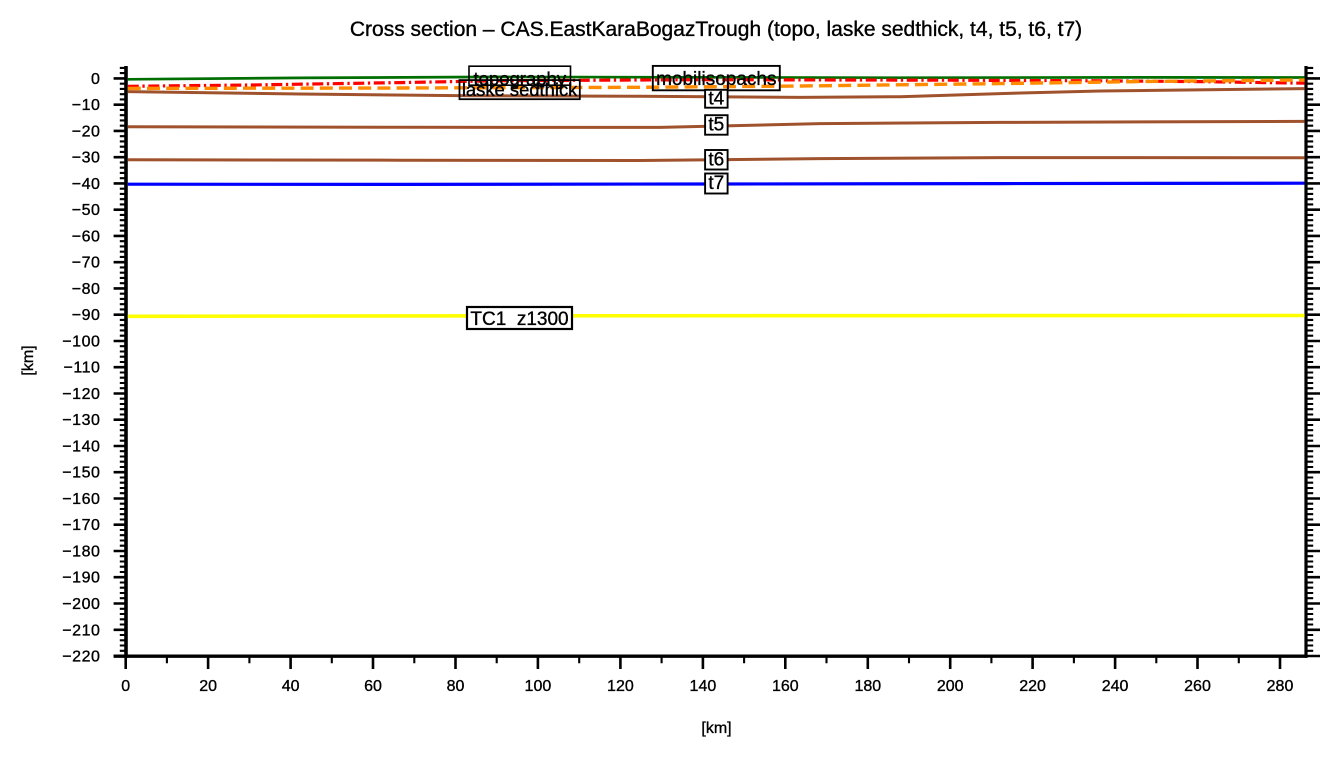 This screenshot has height=762, width=1340. Describe the element at coordinates (86, 315) in the screenshot. I see `svg-text: −90` at that location.